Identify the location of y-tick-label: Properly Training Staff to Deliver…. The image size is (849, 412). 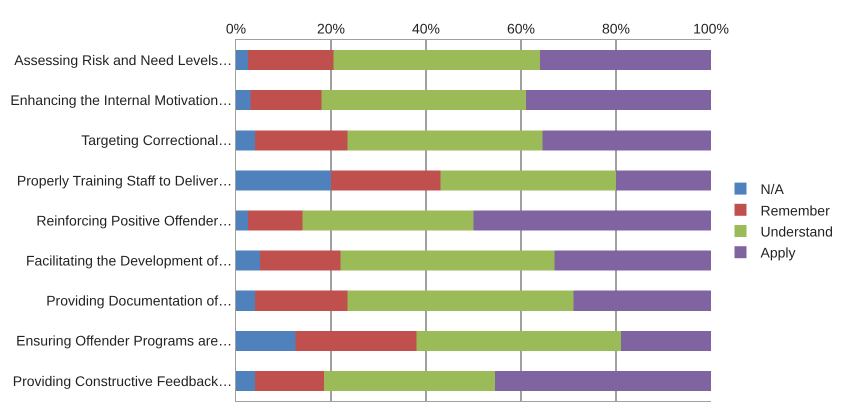
(124, 180).